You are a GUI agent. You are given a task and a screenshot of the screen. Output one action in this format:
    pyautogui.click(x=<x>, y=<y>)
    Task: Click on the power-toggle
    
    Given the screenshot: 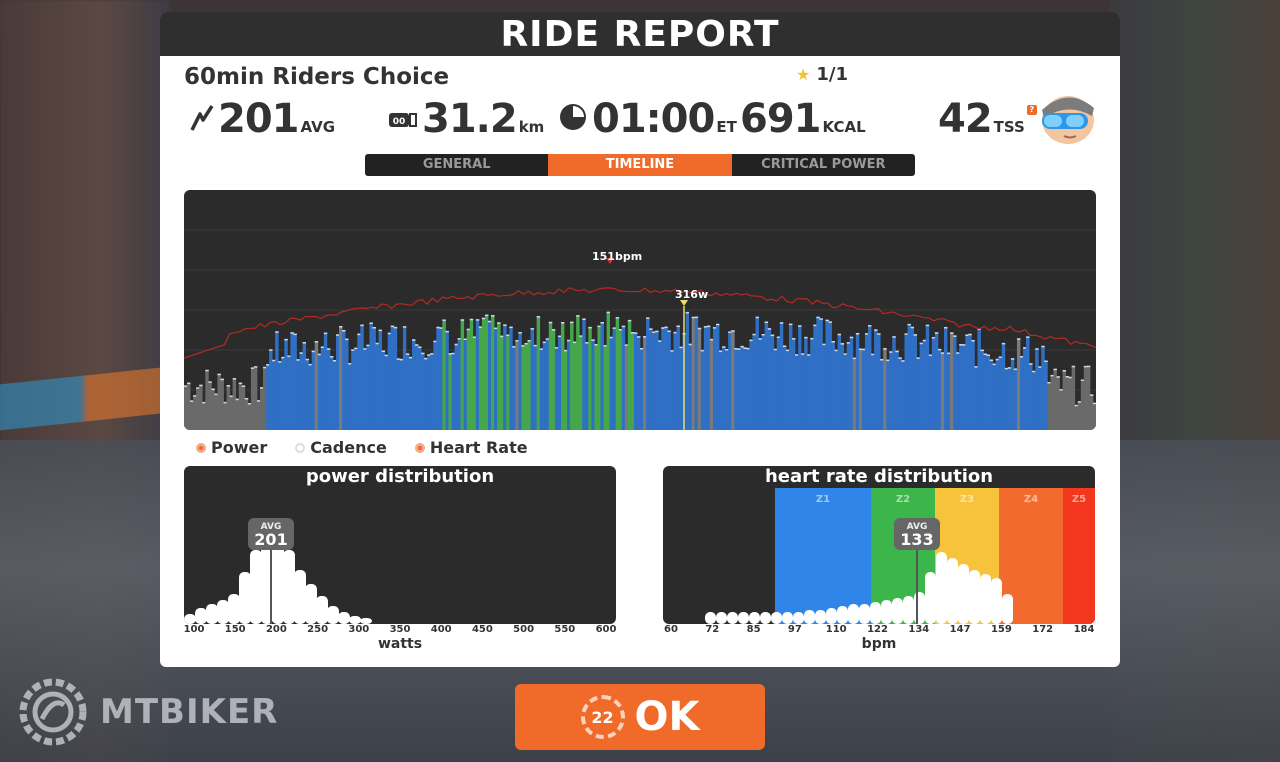 What is the action you would take?
    pyautogui.click(x=201, y=447)
    